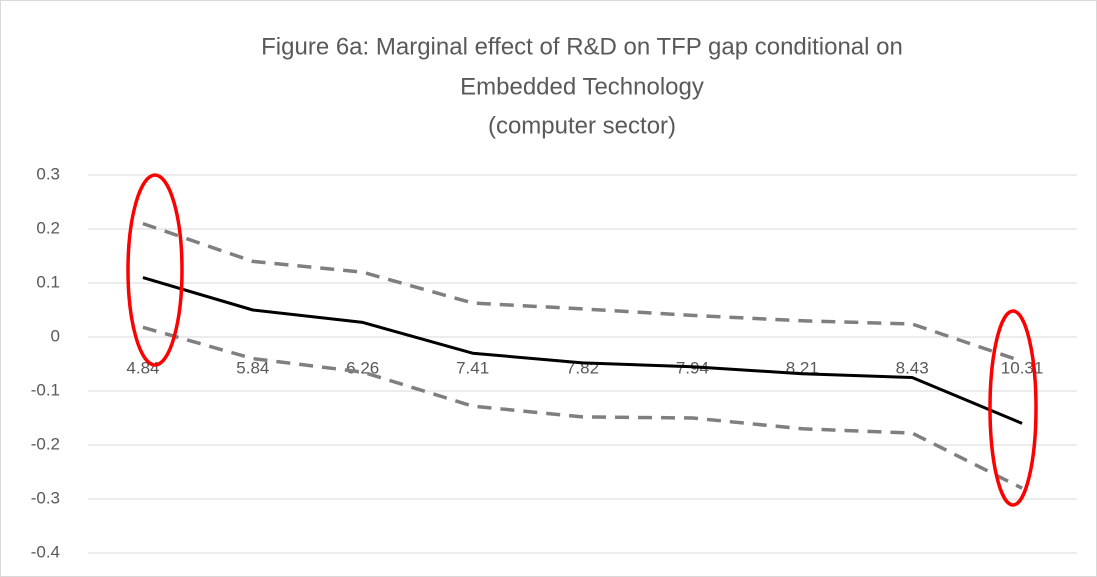  I want to click on x-tick-label: 7.41, so click(472, 367).